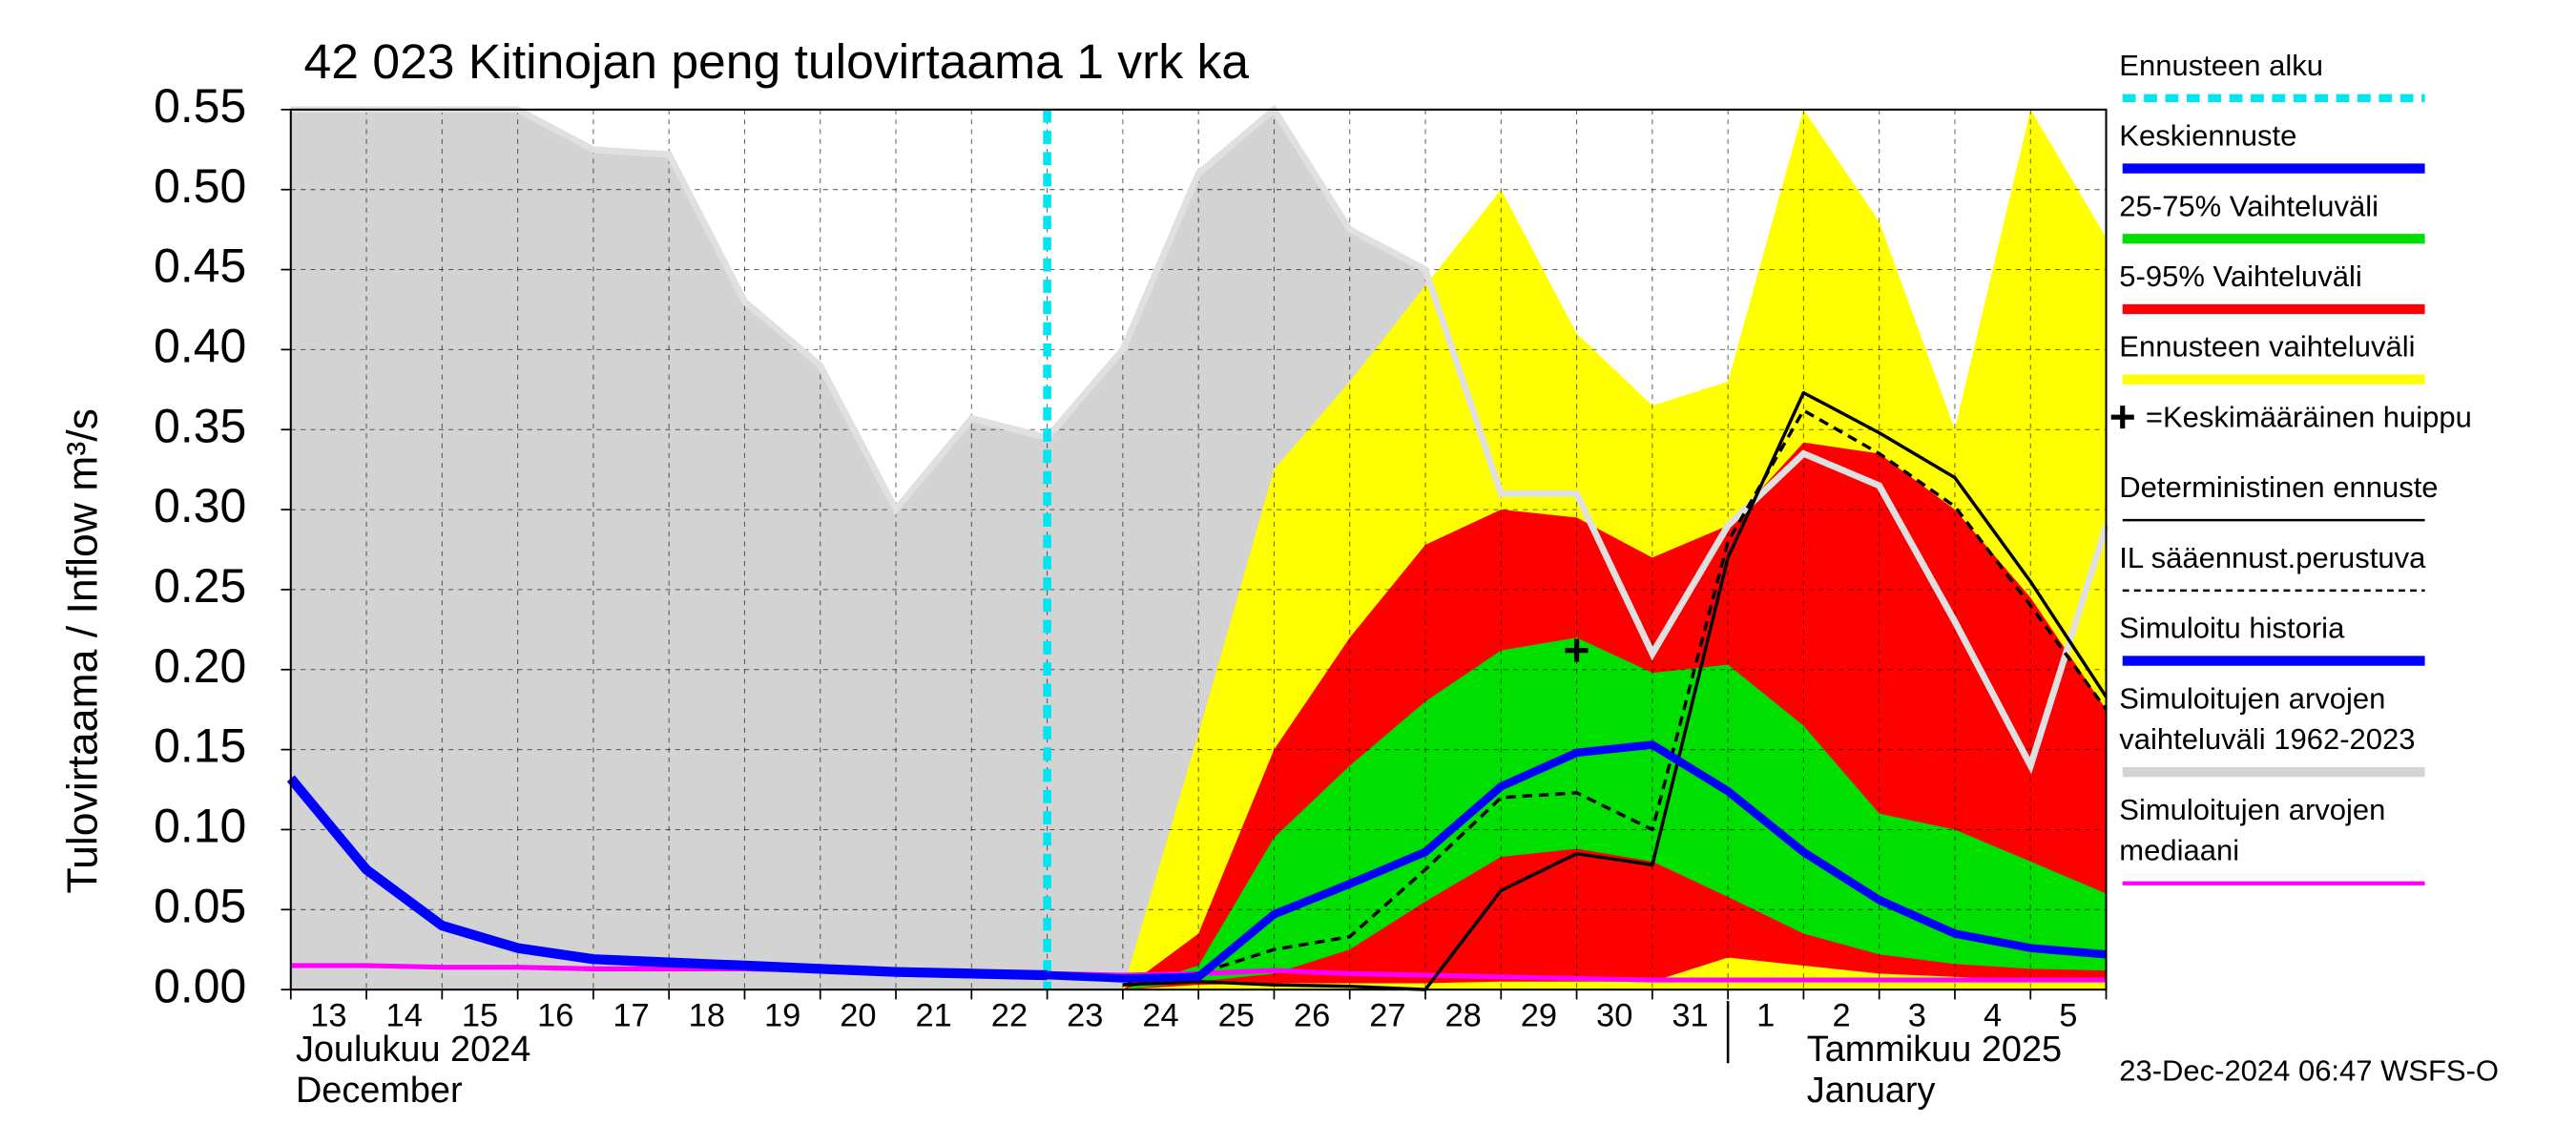 The width and height of the screenshot is (2576, 1145). I want to click on x-tick-label: 24, so click(1160, 1015).